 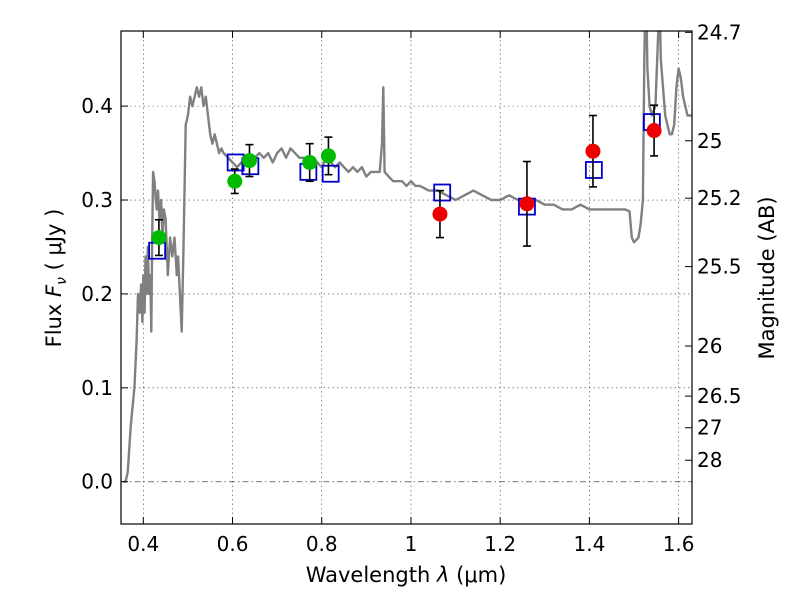 What do you see at coordinates (719, 267) in the screenshot?
I see `magnitude-tick-label: 25.5` at bounding box center [719, 267].